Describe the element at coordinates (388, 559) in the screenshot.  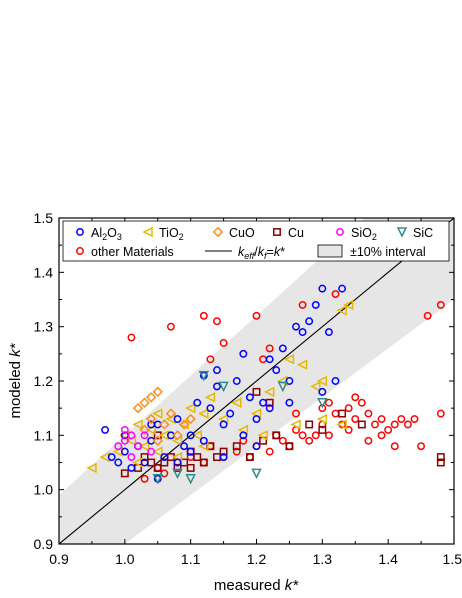
I see `x-tick-label: 1.4` at that location.